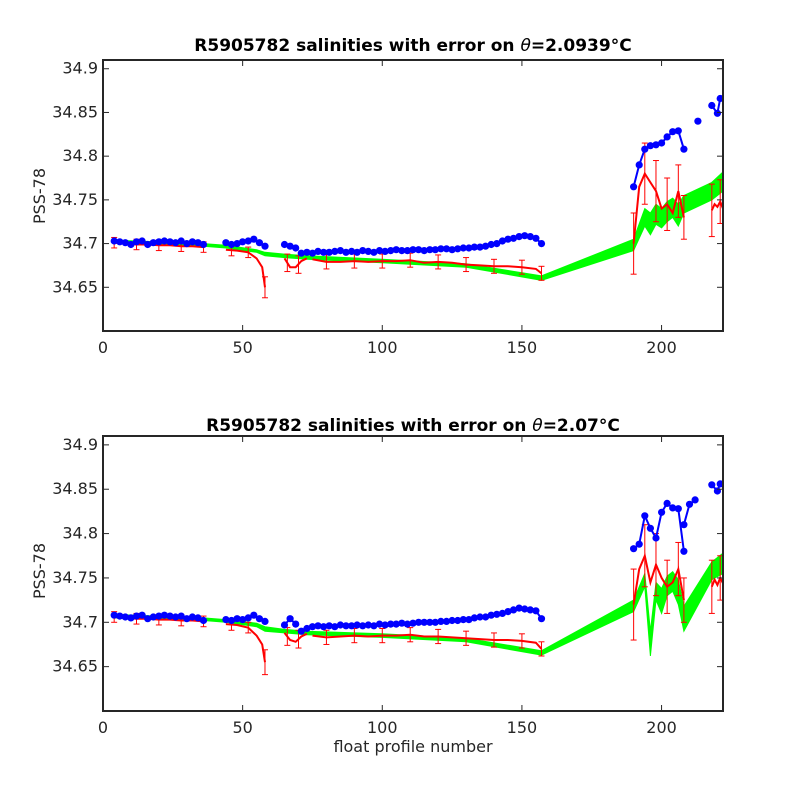 This screenshot has width=800, height=800. I want to click on x-tick-label: 150, so click(522, 727).